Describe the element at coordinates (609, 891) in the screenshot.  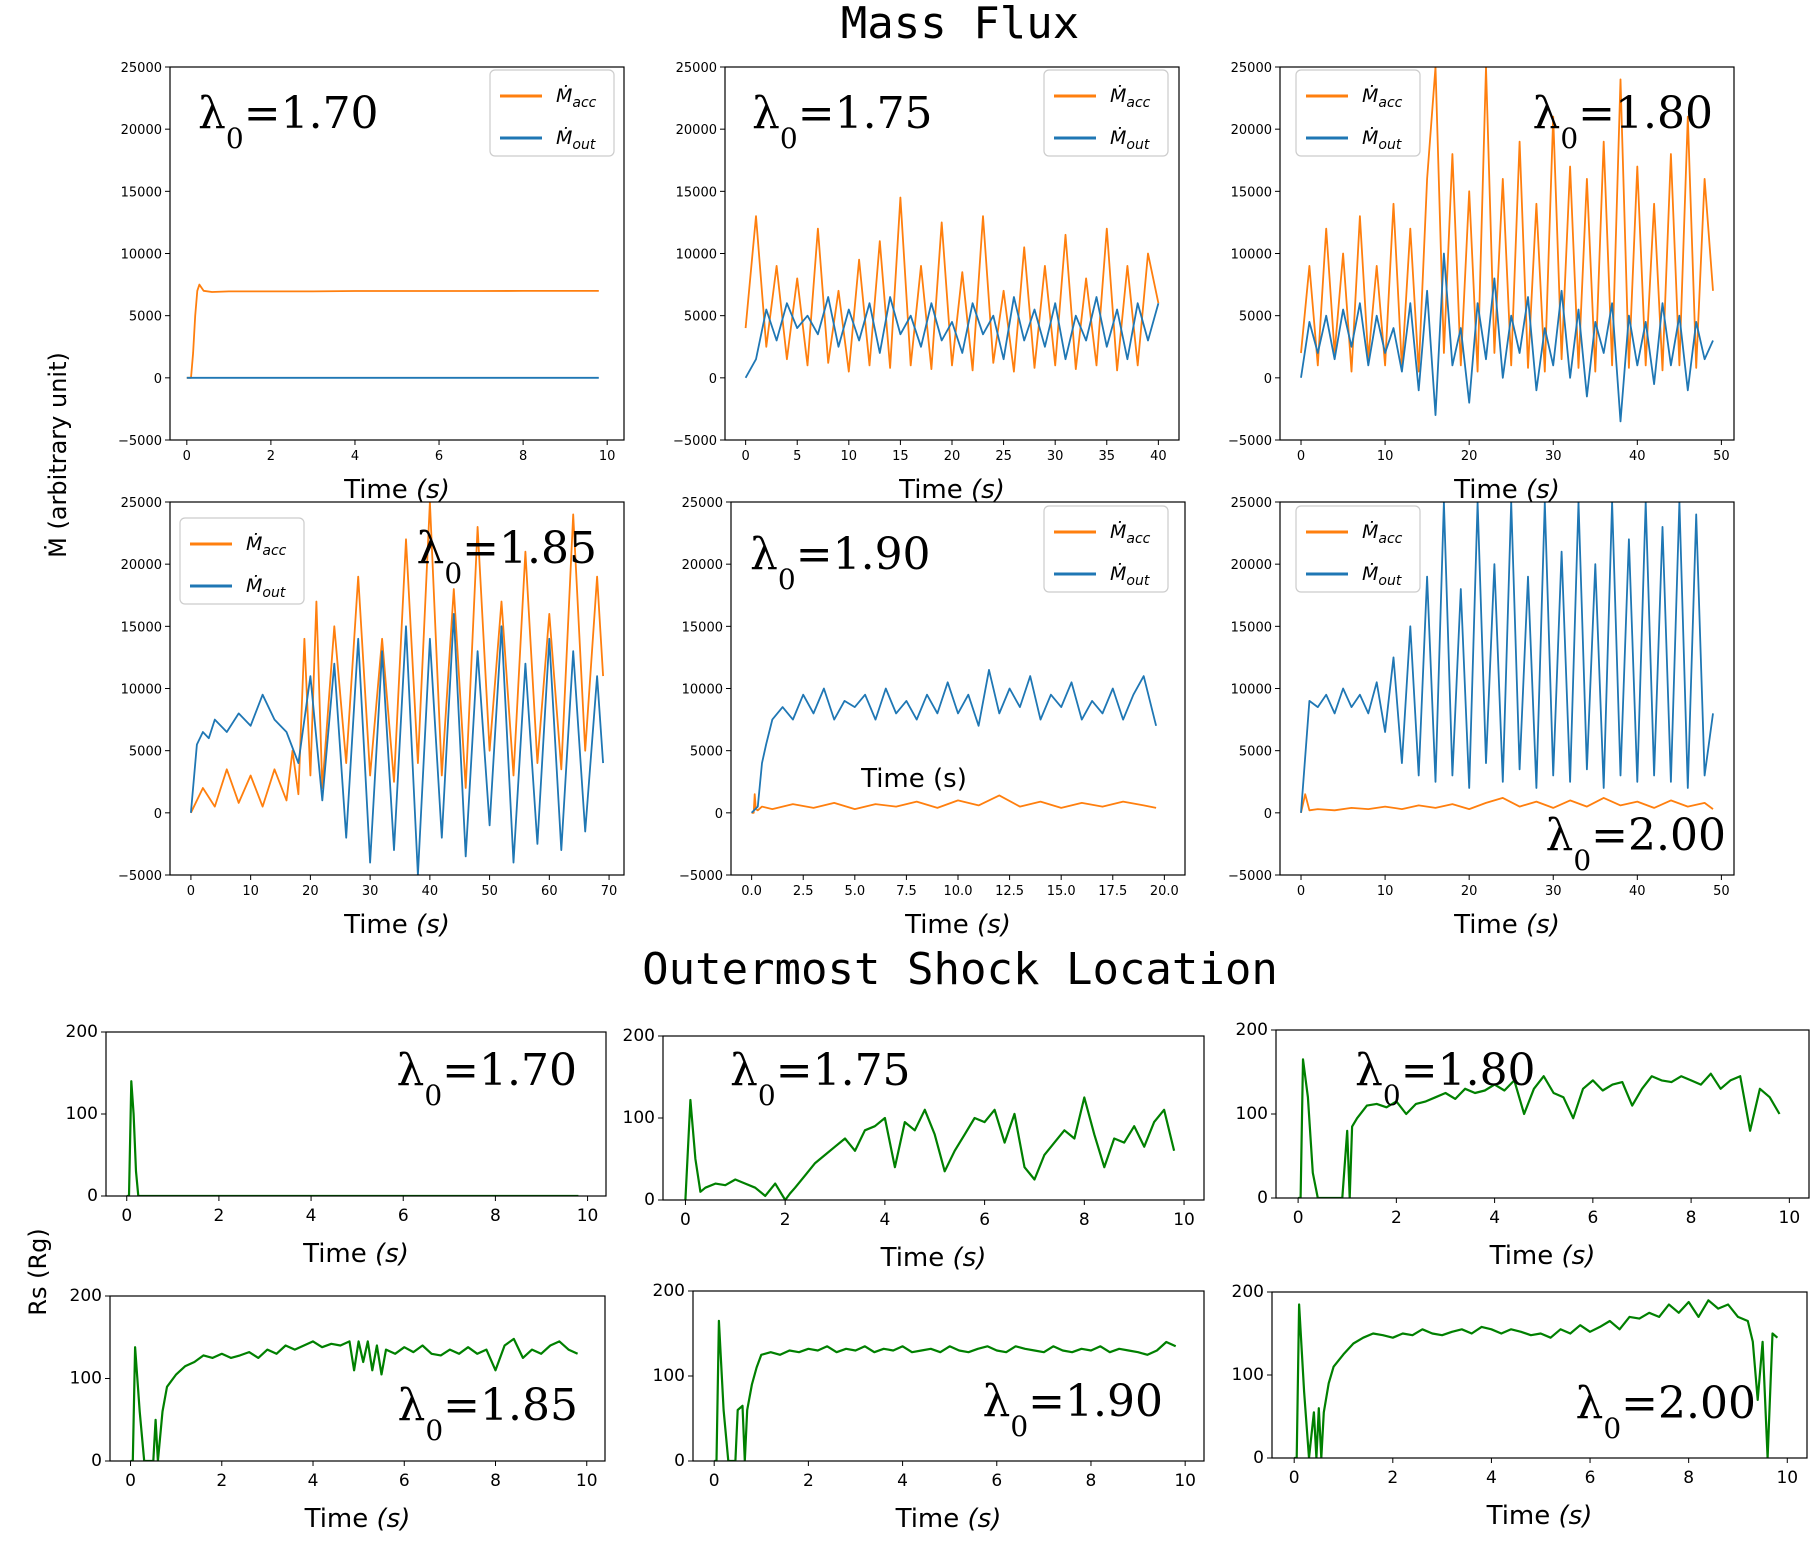
I see `x-tick-label: 70` at that location.